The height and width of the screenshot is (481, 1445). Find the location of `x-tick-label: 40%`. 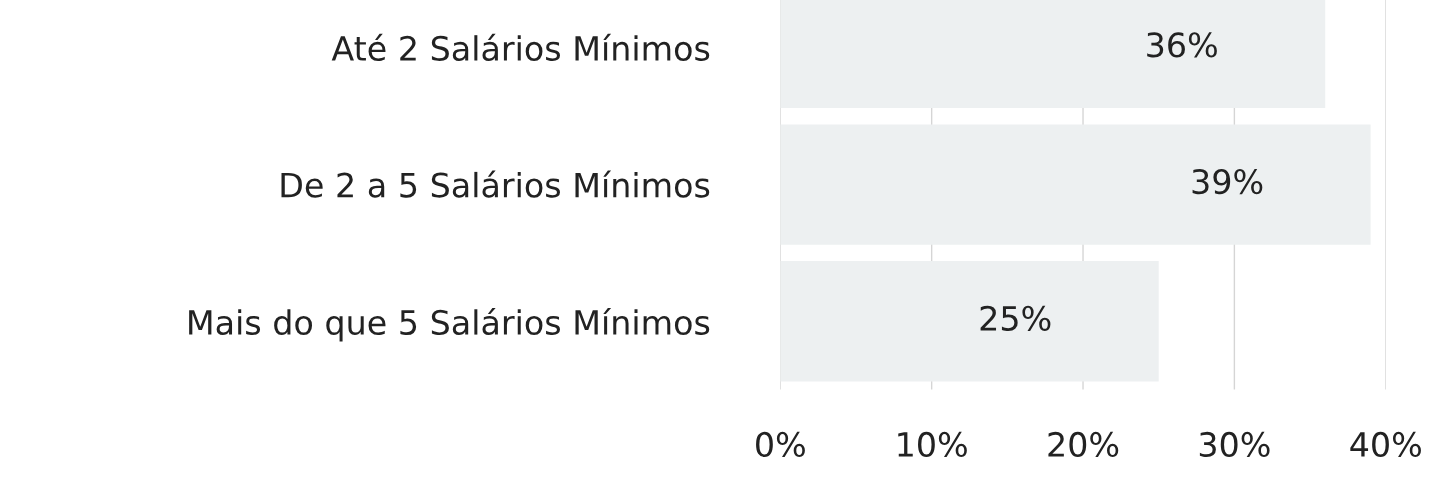

x-tick-label: 40% is located at coordinates (1385, 444).